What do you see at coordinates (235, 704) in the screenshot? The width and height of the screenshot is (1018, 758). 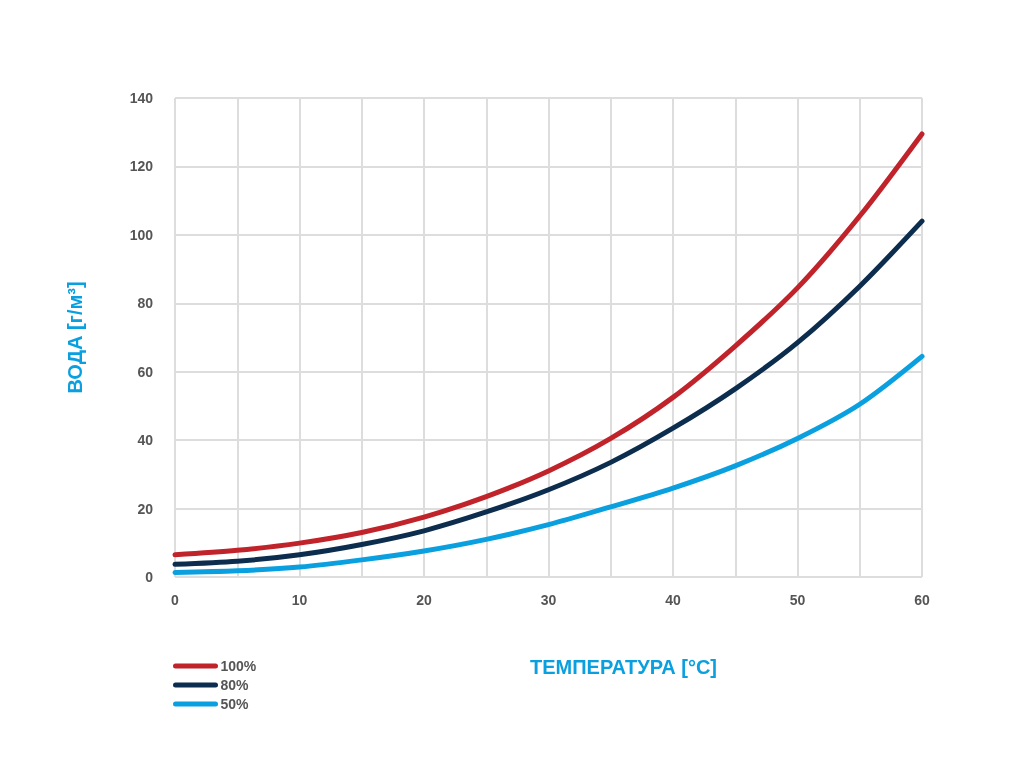 I see `legend-label: 50%` at bounding box center [235, 704].